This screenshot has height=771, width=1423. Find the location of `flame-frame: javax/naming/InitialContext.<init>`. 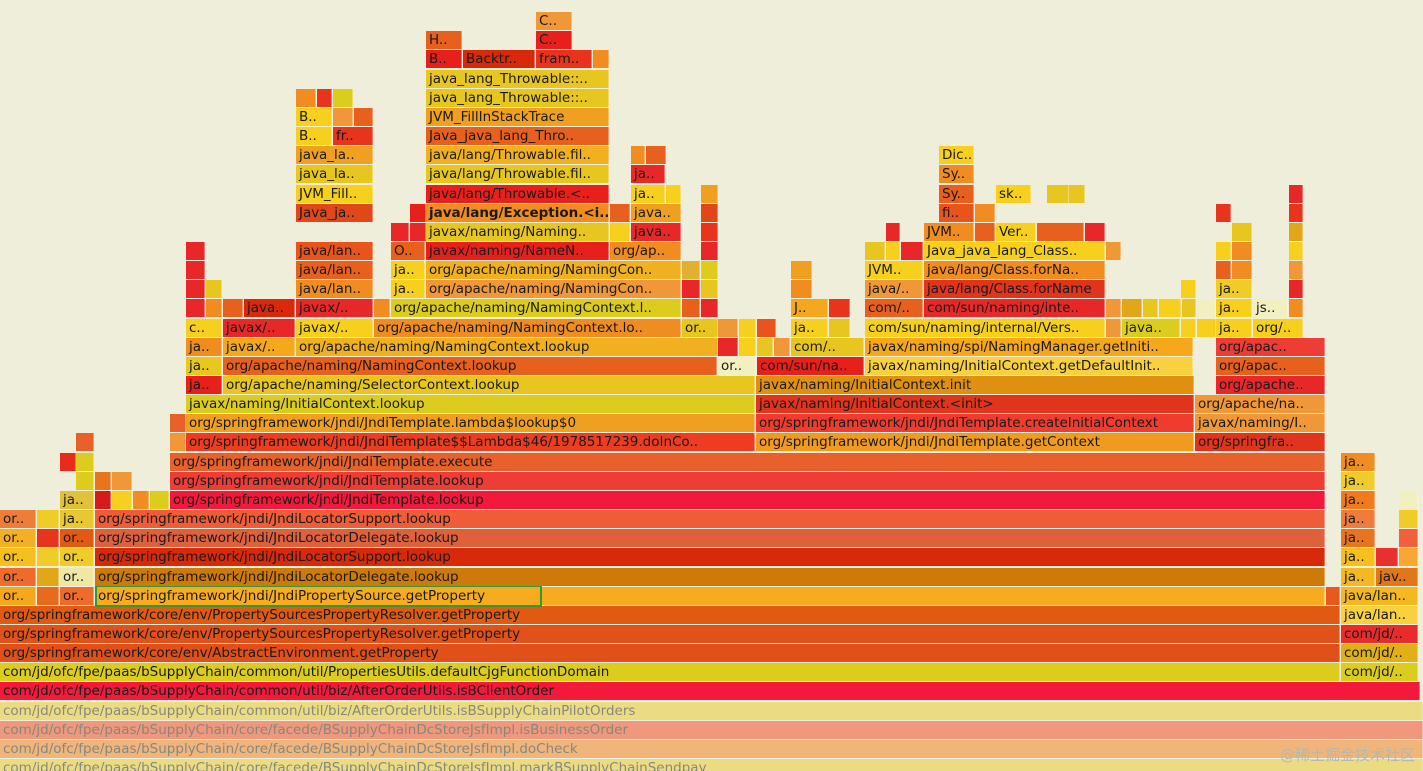

flame-frame: javax/naming/InitialContext.<init> is located at coordinates (975, 404).